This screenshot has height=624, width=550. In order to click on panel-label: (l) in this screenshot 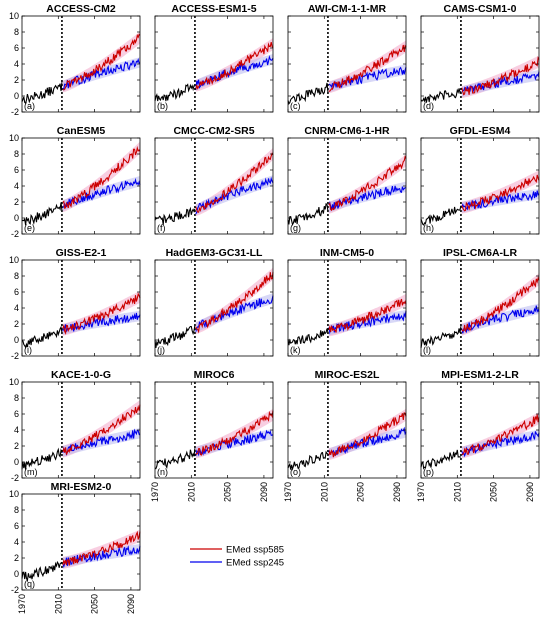, I will do `click(427, 350)`.